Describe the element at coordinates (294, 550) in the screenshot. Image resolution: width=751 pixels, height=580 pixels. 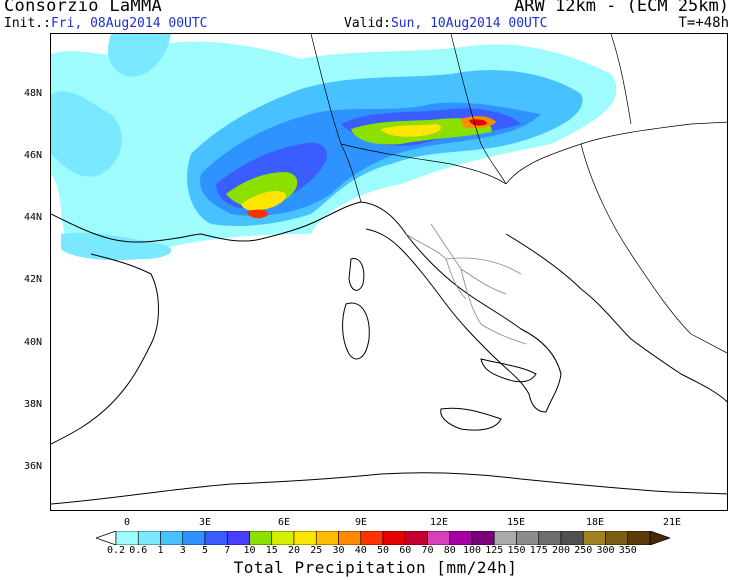
I see `colorbar-label: 20` at that location.